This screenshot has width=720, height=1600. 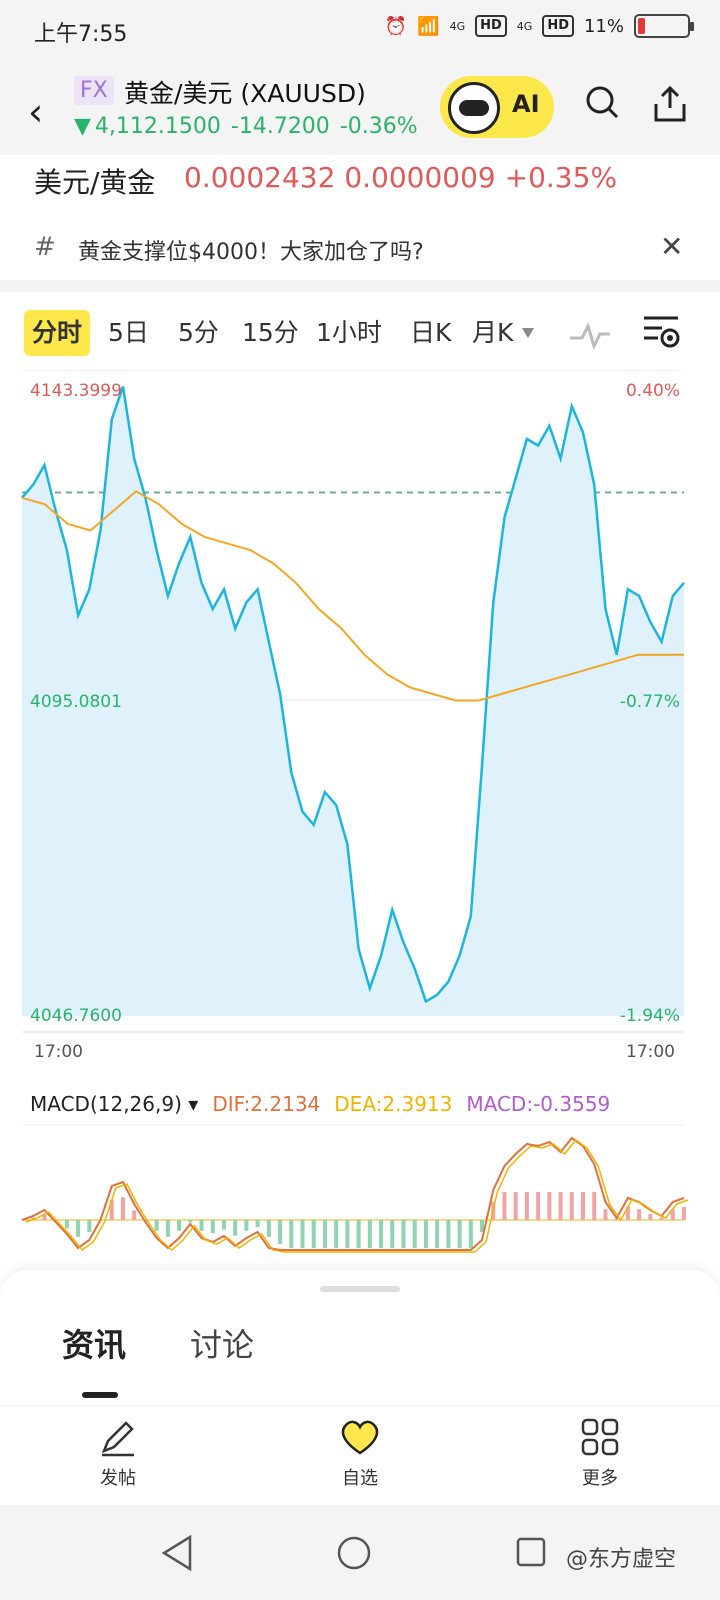 What do you see at coordinates (539, 26) in the screenshot?
I see `status-icons: ⏰ 📶 4G HD 4G HD 11%` at bounding box center [539, 26].